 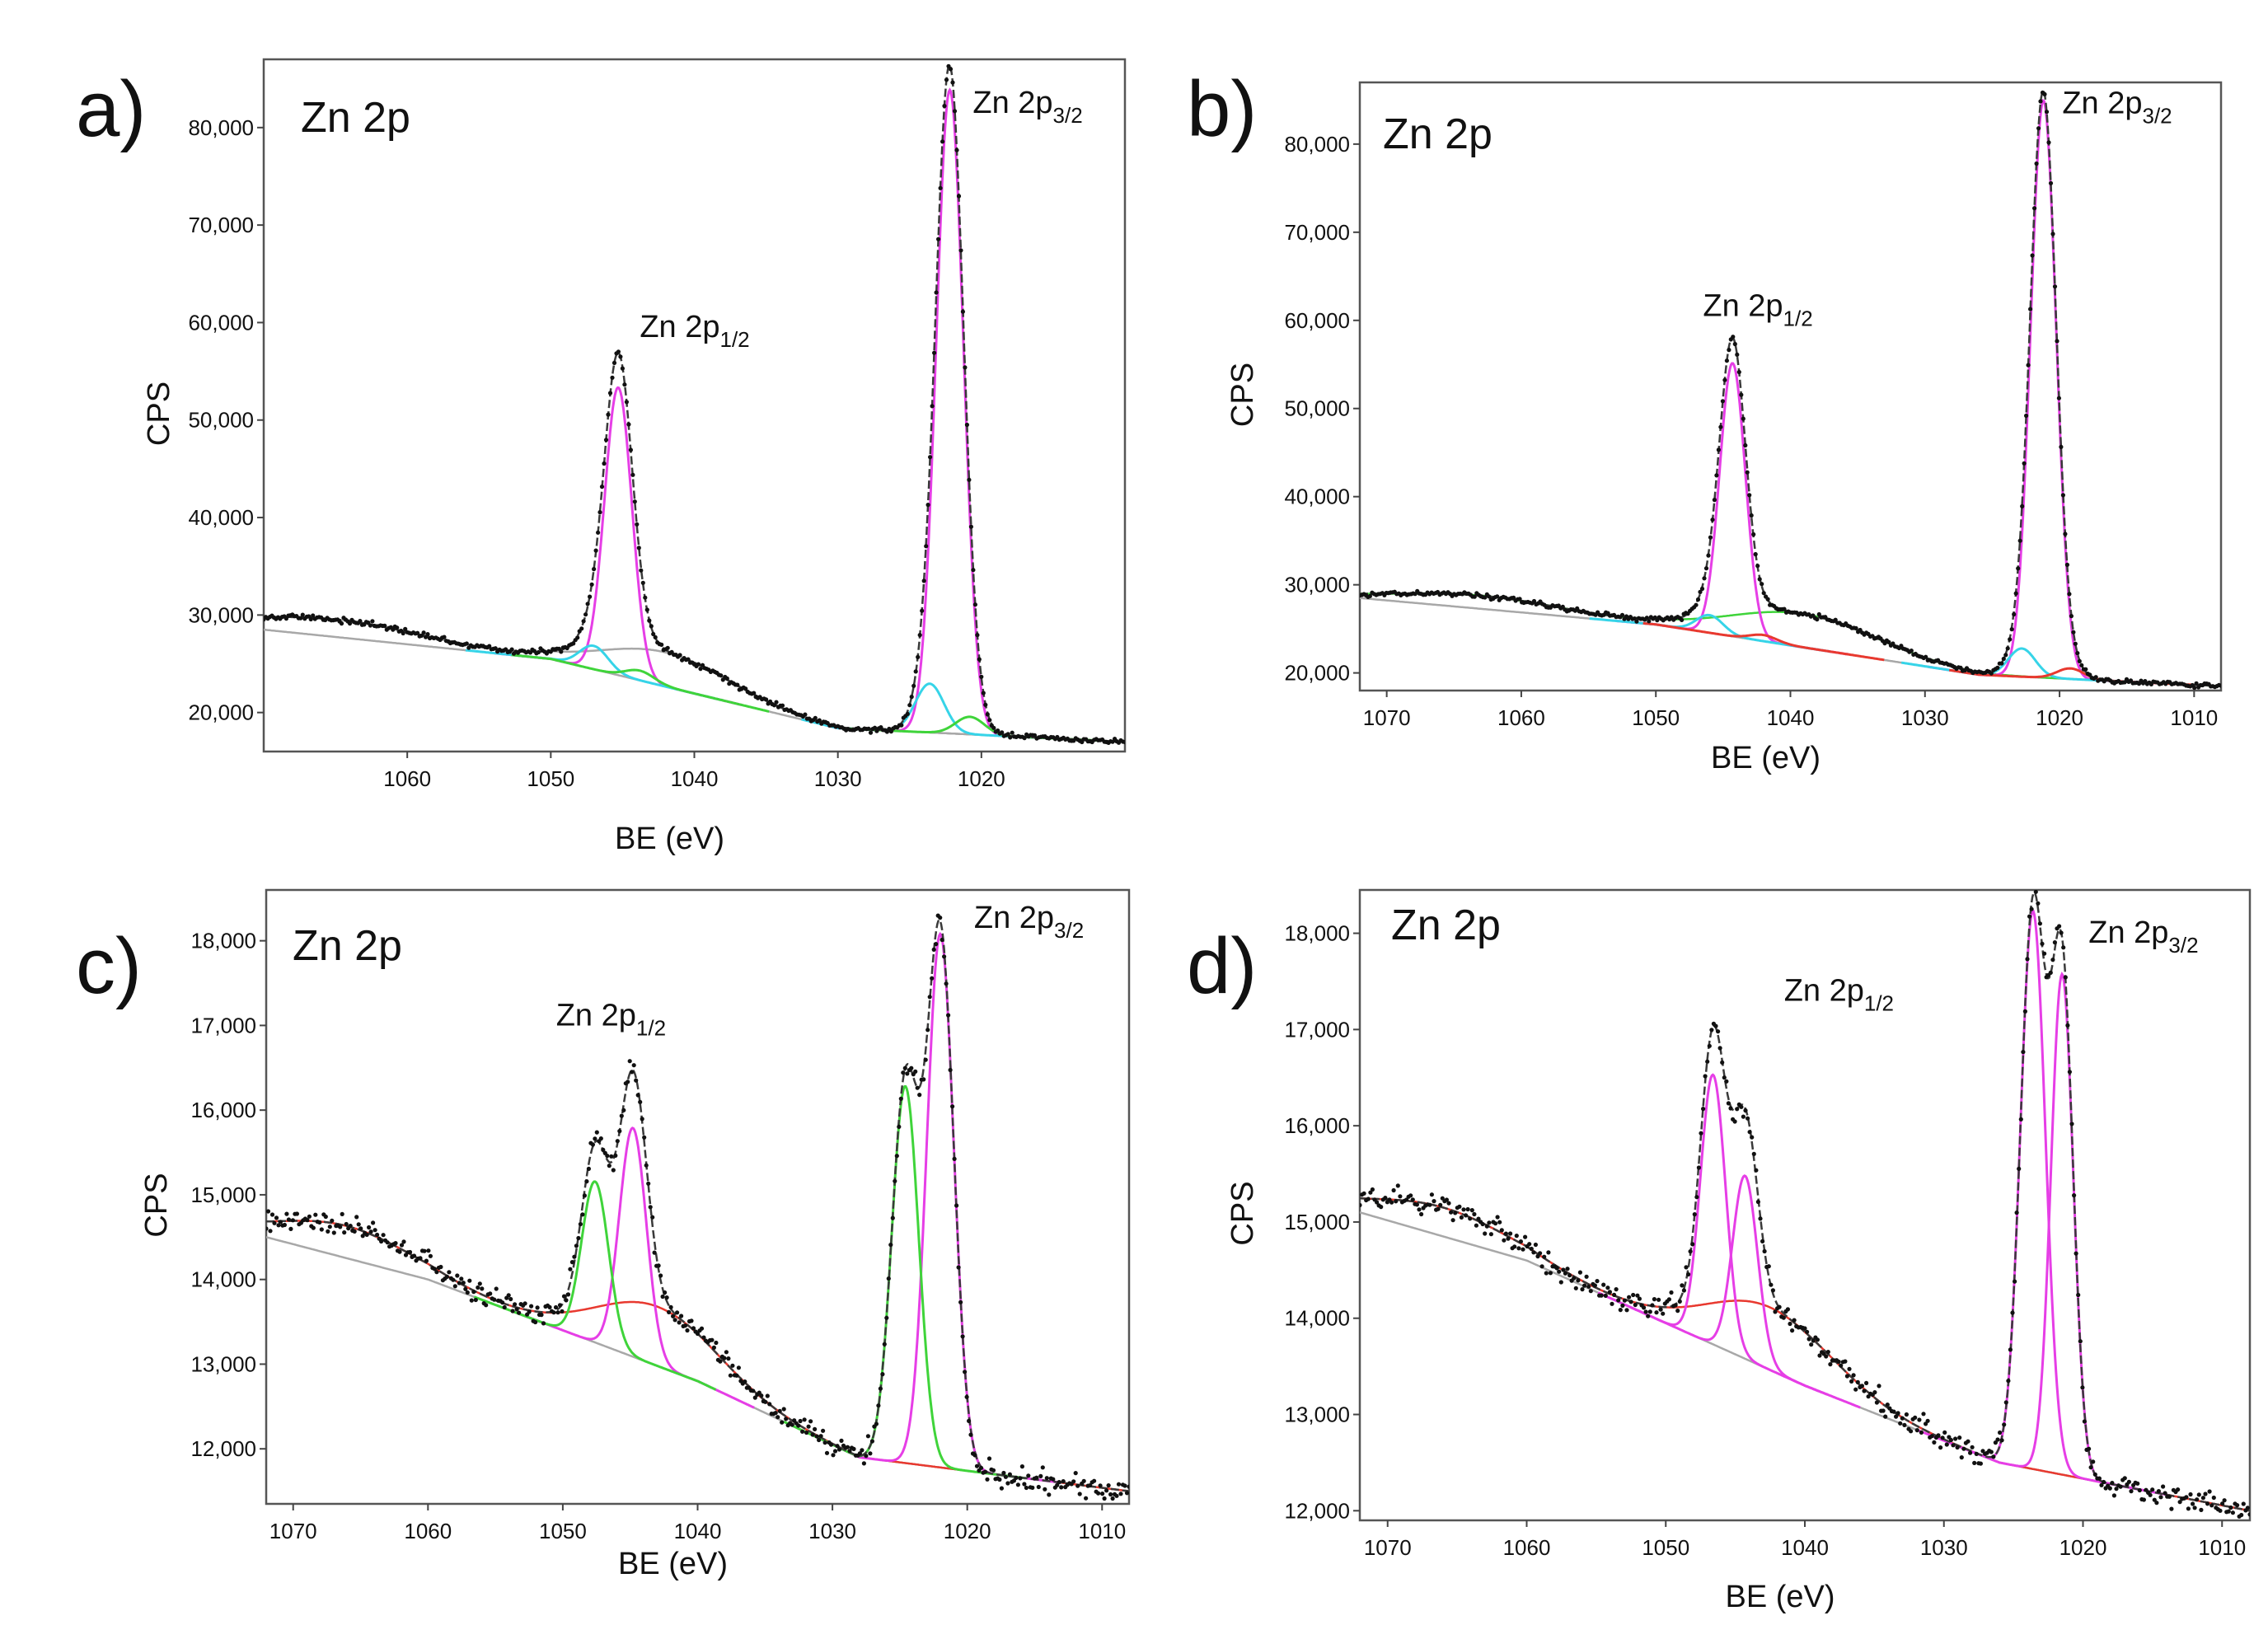 What do you see at coordinates (695, 778) in the screenshot?
I see `x-tick-label: 1040` at bounding box center [695, 778].